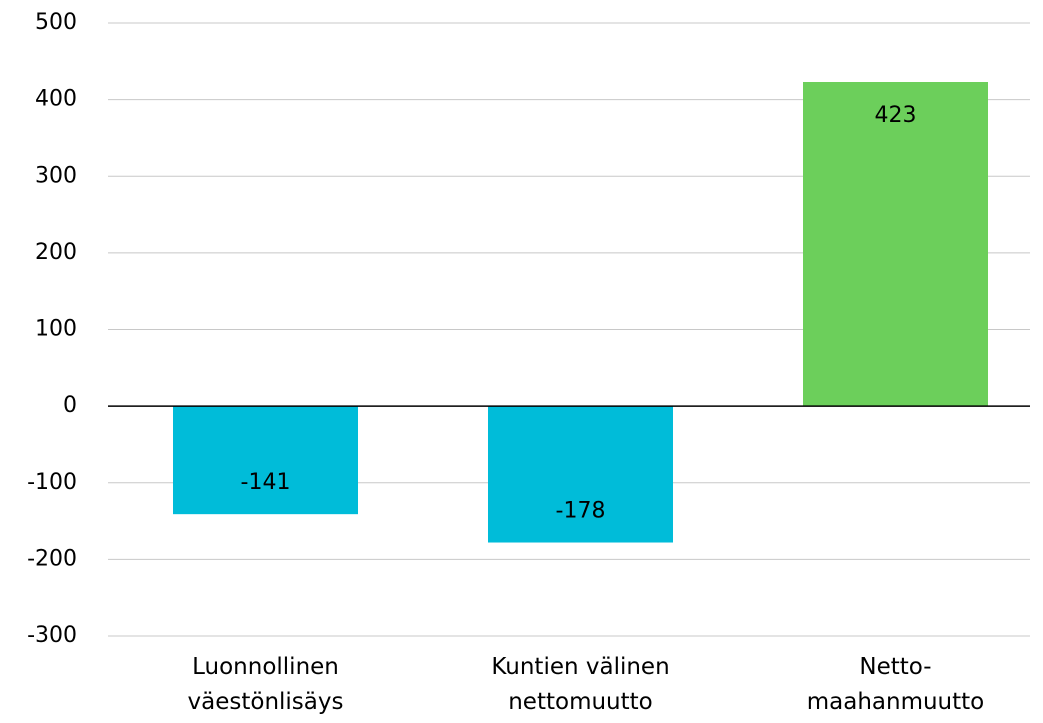  Describe the element at coordinates (895, 684) in the screenshot. I see `x-tick-label: Netto- maahanmuutto` at that location.